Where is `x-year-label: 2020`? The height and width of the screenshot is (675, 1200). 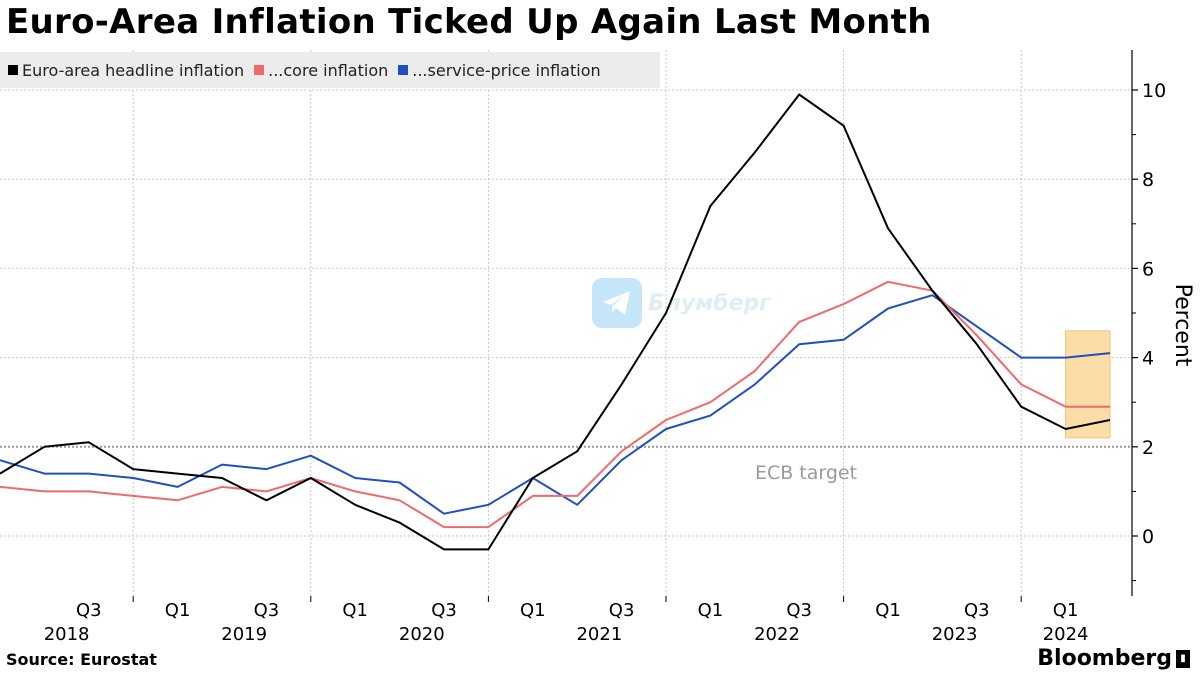 x-year-label: 2020 is located at coordinates (422, 634).